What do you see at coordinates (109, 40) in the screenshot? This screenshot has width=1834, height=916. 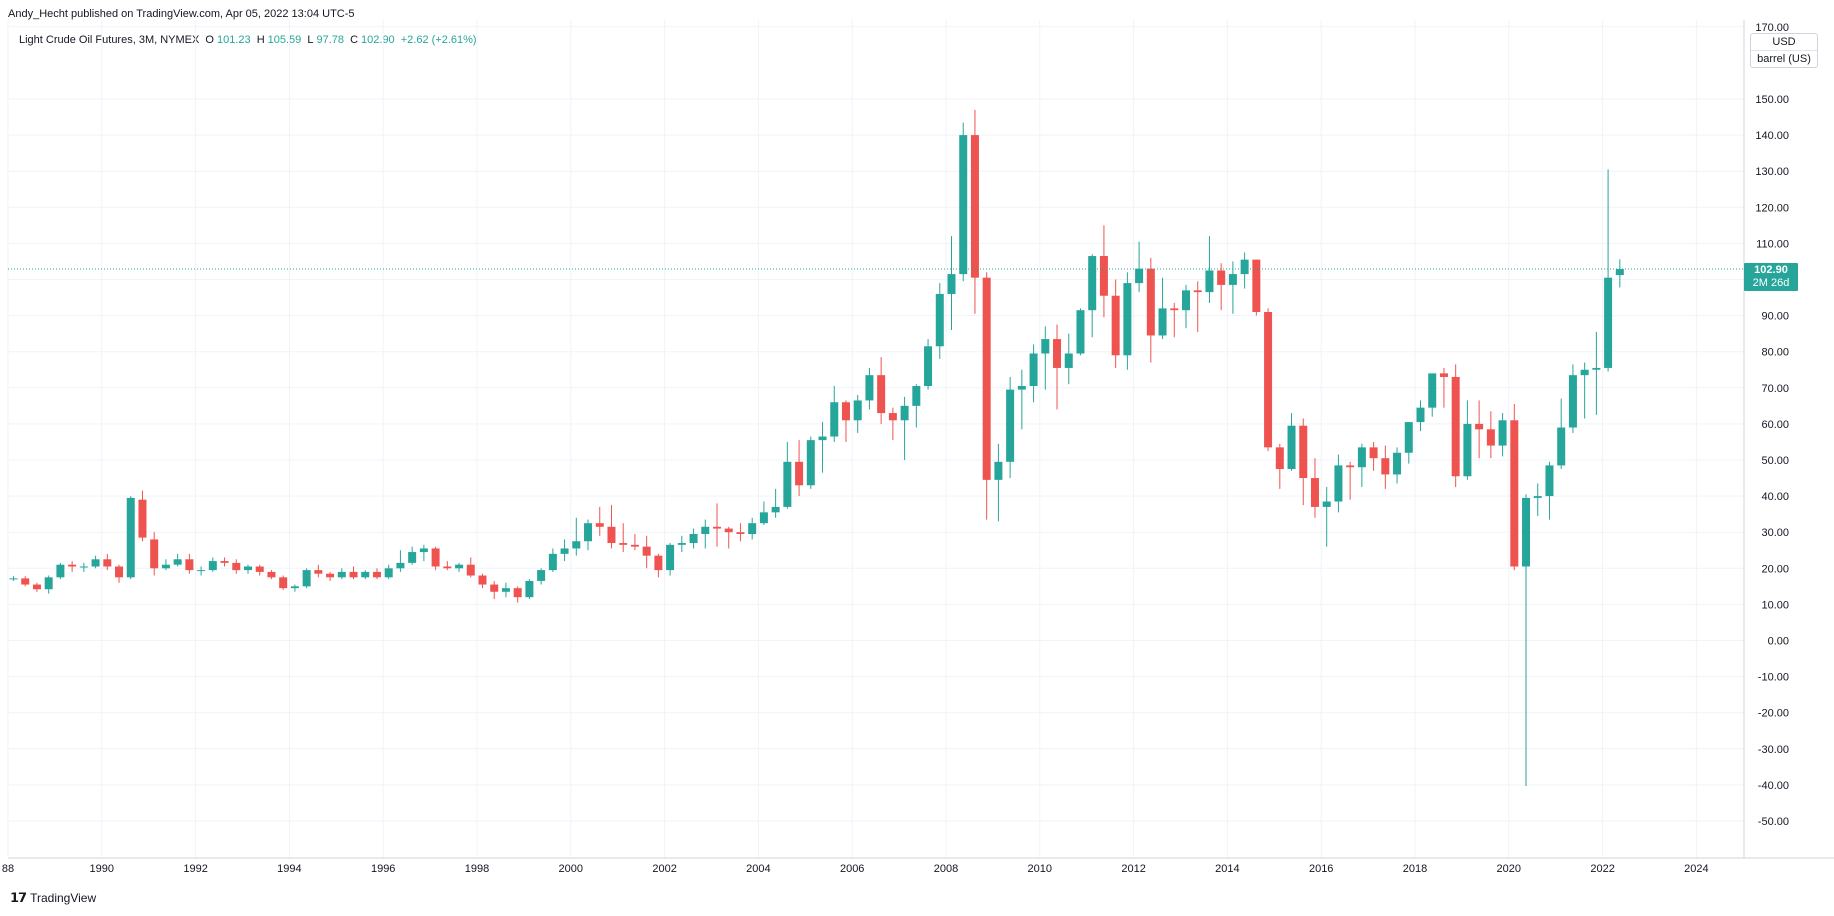 I see `symbol-name: Light Crude Oil Futures, 3M, NYMEX` at bounding box center [109, 40].